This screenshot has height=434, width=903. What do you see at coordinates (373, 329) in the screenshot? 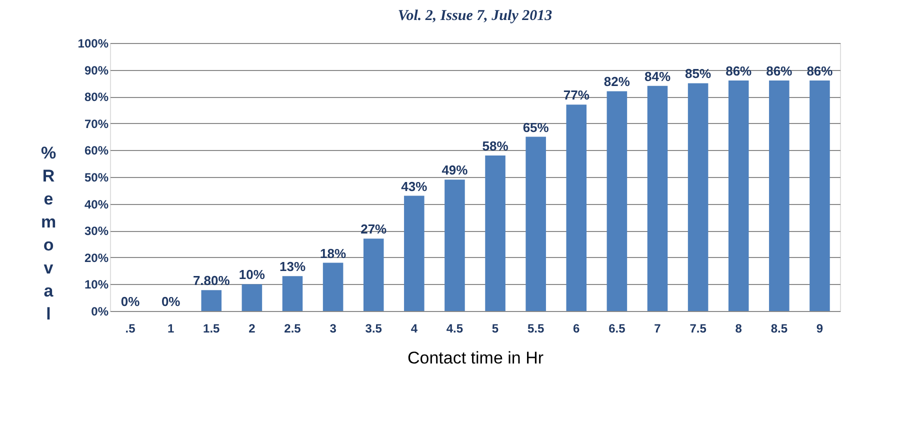
I see `x-tick-label: 3.5` at bounding box center [373, 329].